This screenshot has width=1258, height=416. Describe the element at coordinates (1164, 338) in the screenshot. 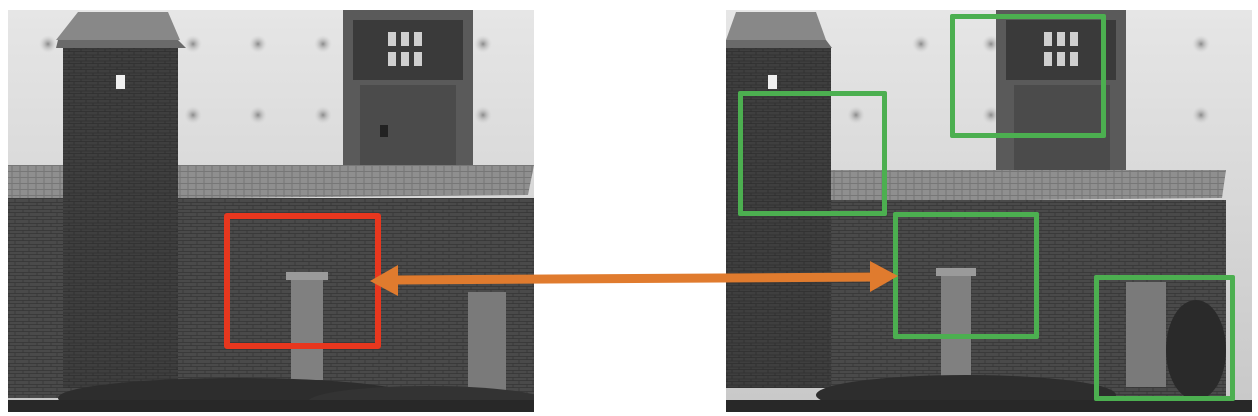

I see `candidate-region-box-right-door` at that location.